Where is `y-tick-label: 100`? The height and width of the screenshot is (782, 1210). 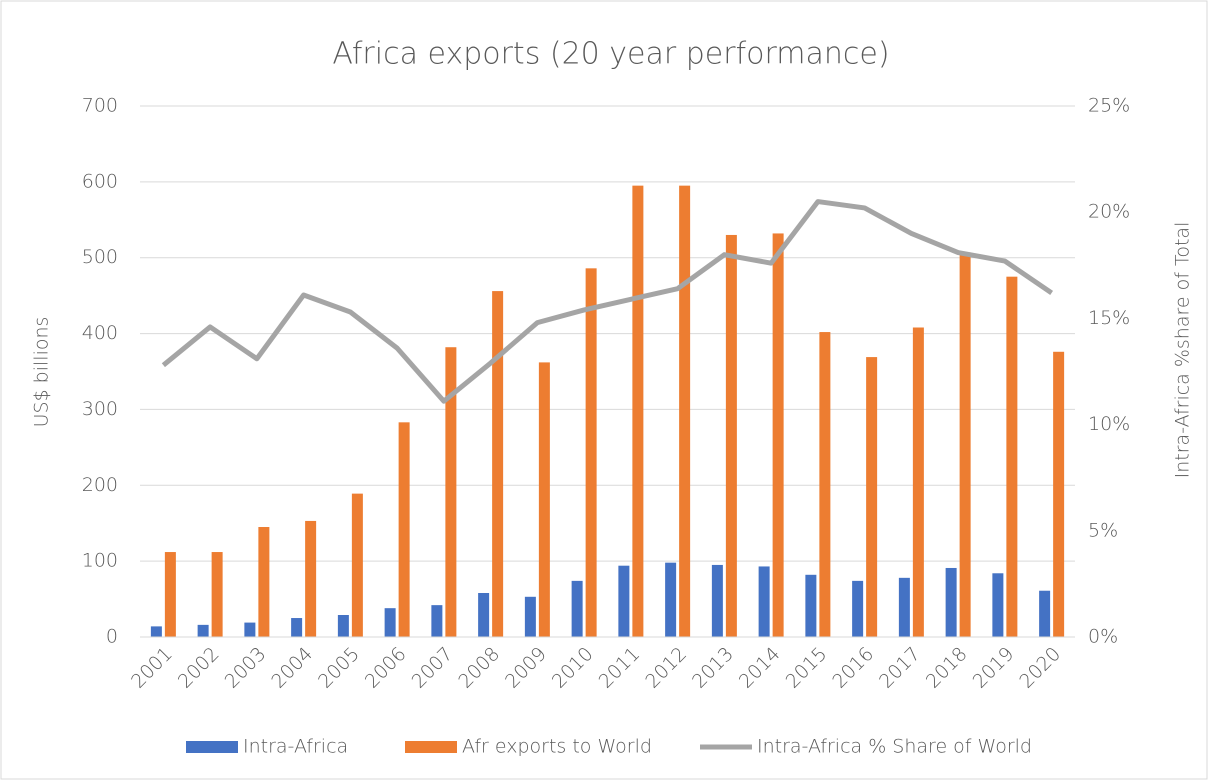 y-tick-label: 100 is located at coordinates (100, 561).